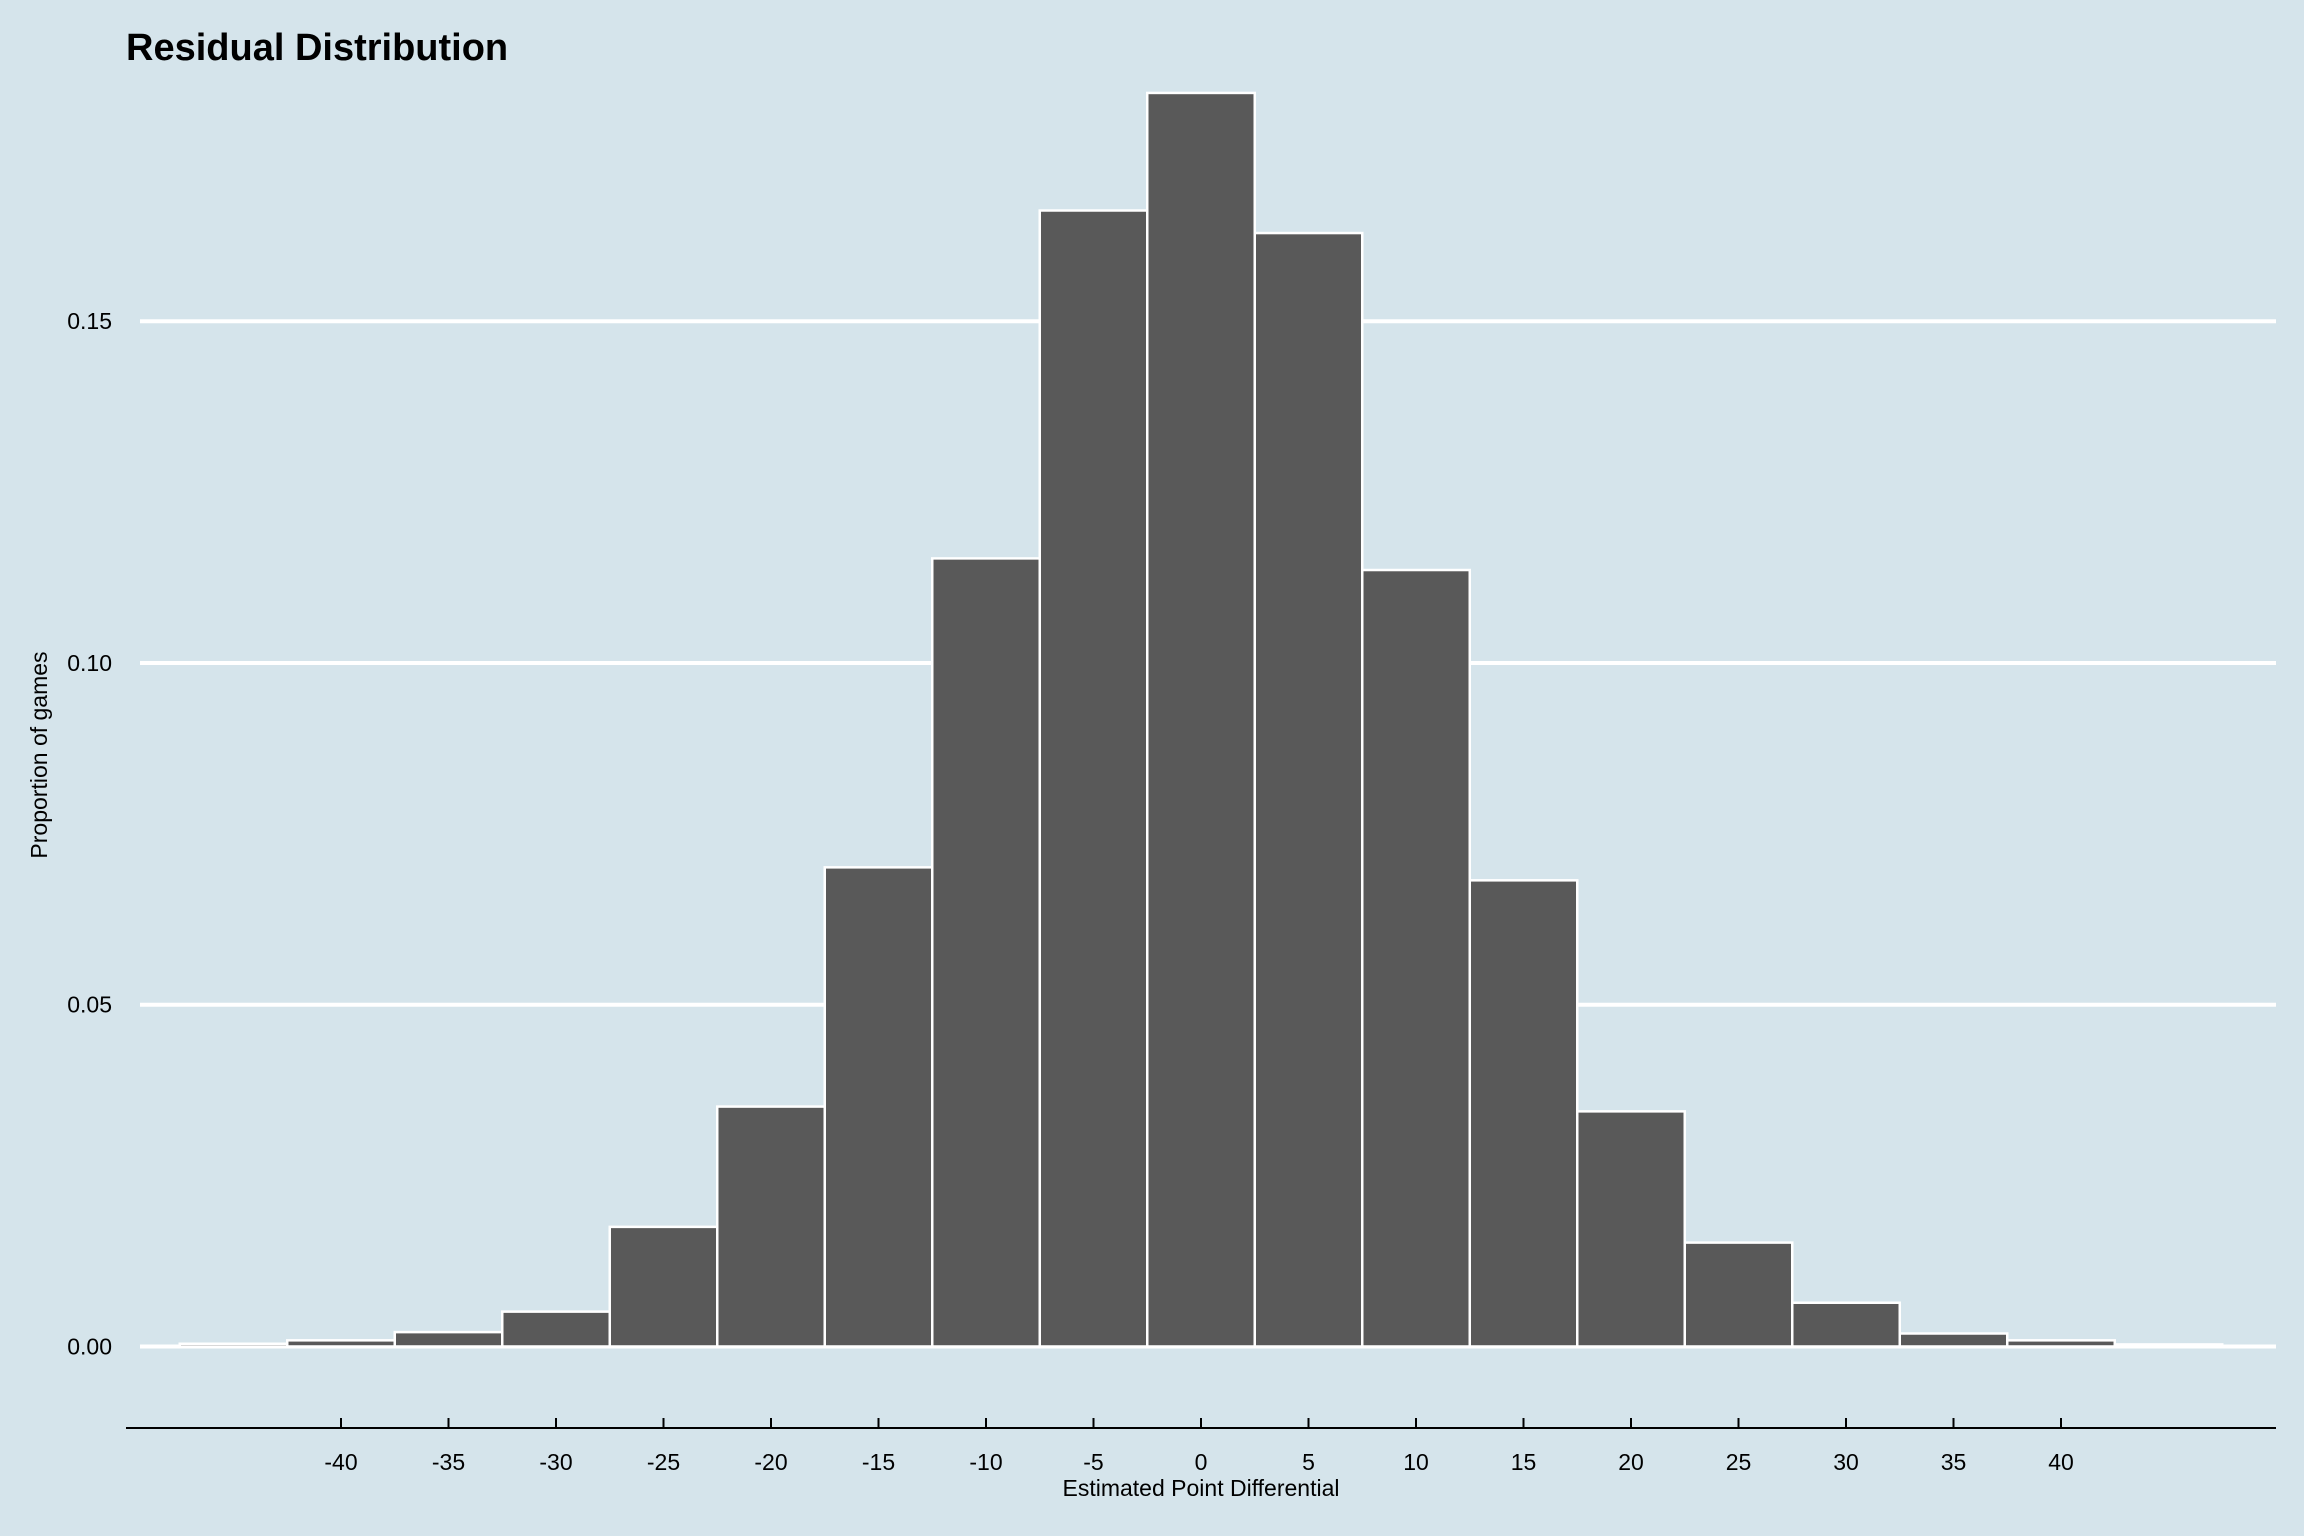  Describe the element at coordinates (89, 1005) in the screenshot. I see `y-tick-label: 0.05` at that location.